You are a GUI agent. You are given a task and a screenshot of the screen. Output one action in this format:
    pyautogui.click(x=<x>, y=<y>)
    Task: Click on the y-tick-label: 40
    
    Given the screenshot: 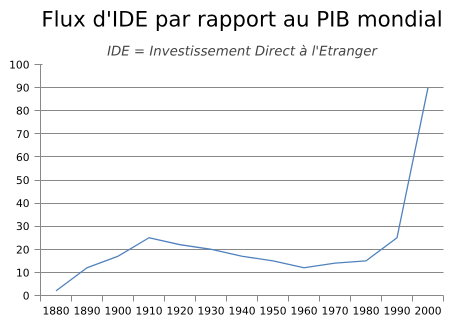 What is the action you would take?
    pyautogui.click(x=23, y=203)
    